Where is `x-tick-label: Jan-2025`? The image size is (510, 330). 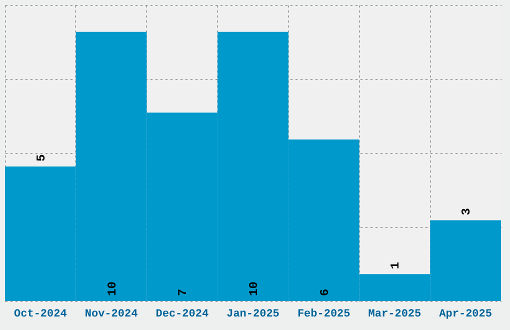
x-tick-label: Jan-2025 is located at coordinates (253, 314).